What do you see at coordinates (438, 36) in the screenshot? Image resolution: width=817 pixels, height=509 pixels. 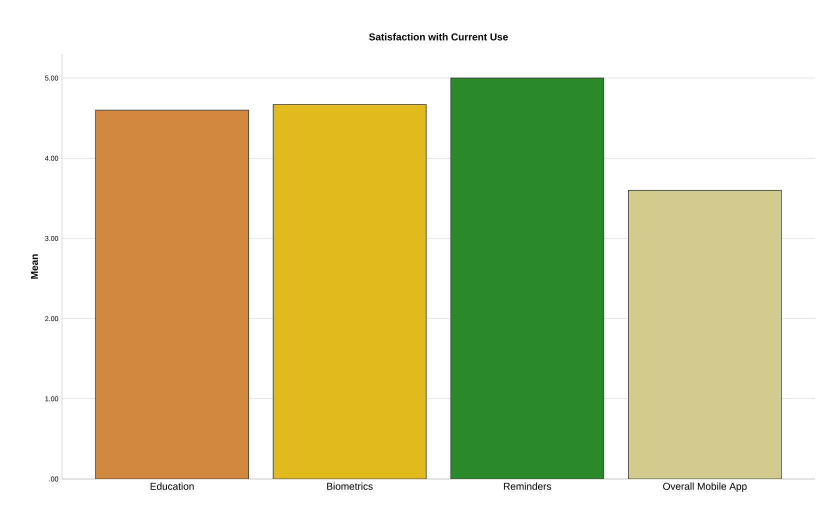 I see `chart-title: Satisfaction with Current Use` at bounding box center [438, 36].